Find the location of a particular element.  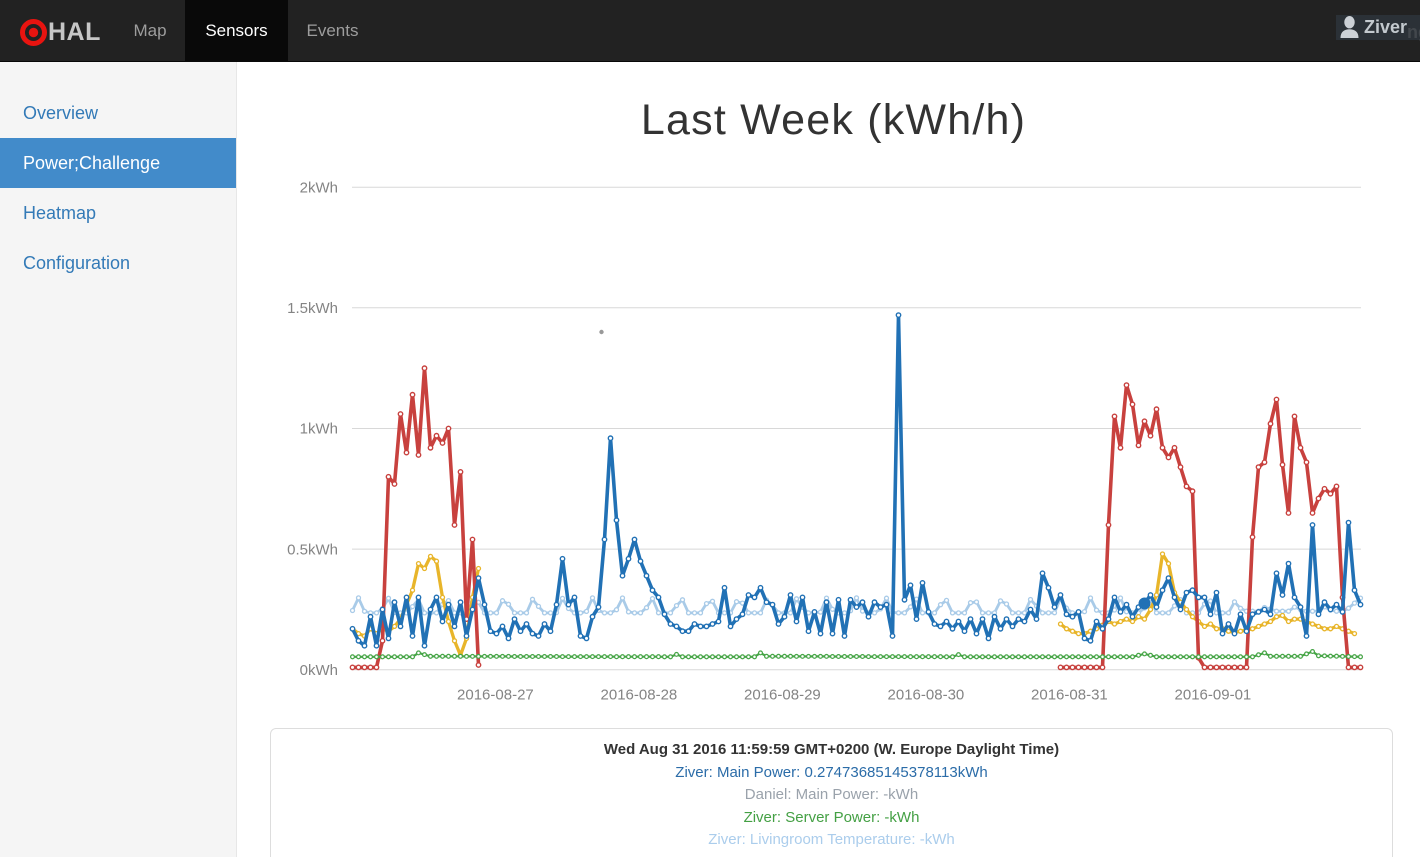

svg-text: 2016-08-29 is located at coordinates (782, 695).